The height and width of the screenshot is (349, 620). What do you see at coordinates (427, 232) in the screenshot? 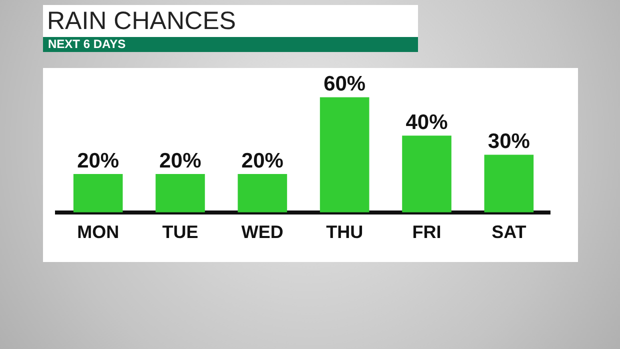
I see `x-tick-label: FRI` at bounding box center [427, 232].